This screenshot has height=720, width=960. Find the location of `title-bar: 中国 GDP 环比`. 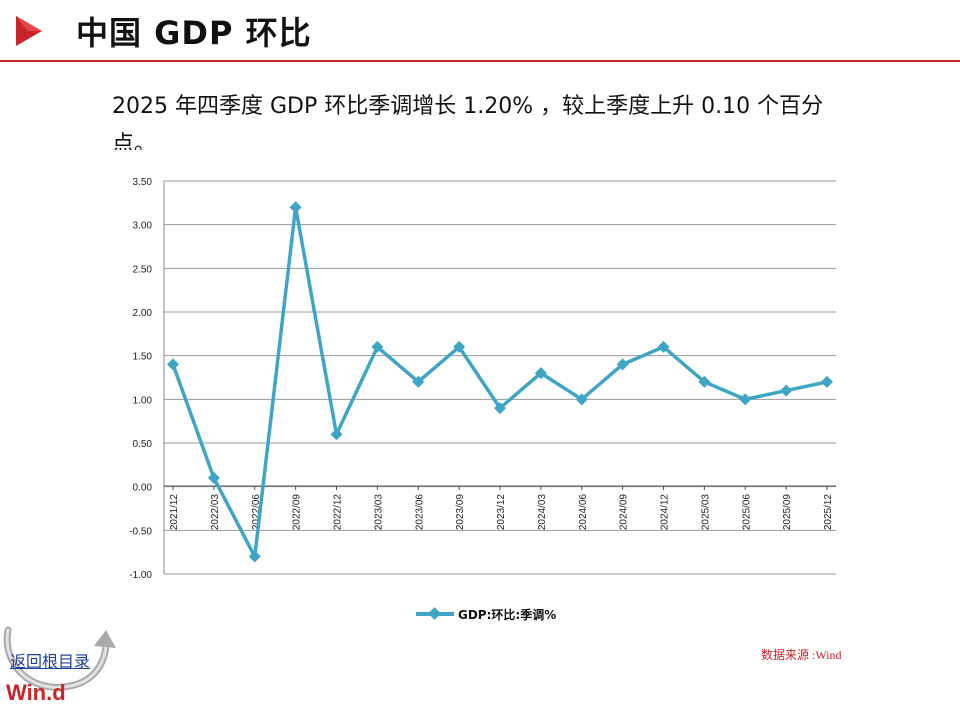

title-bar: 中国 GDP 环比 is located at coordinates (480, 31).